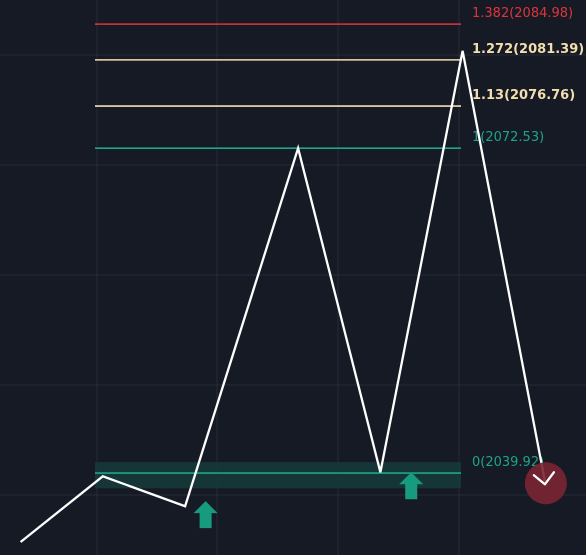 The image size is (586, 555). What do you see at coordinates (528, 49) in the screenshot?
I see `fib-level-label: 1.272(2081.39)` at bounding box center [528, 49].